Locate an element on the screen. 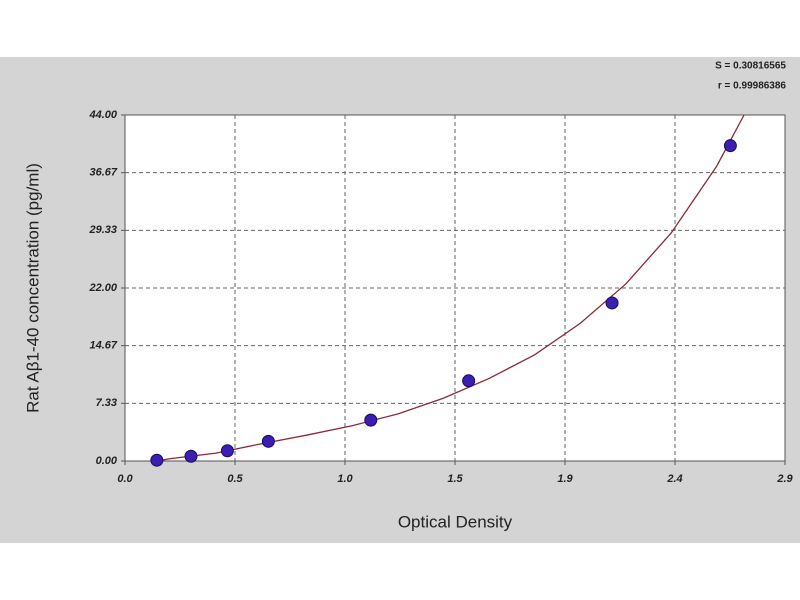  x-tick-label: 0.5 is located at coordinates (235, 479).